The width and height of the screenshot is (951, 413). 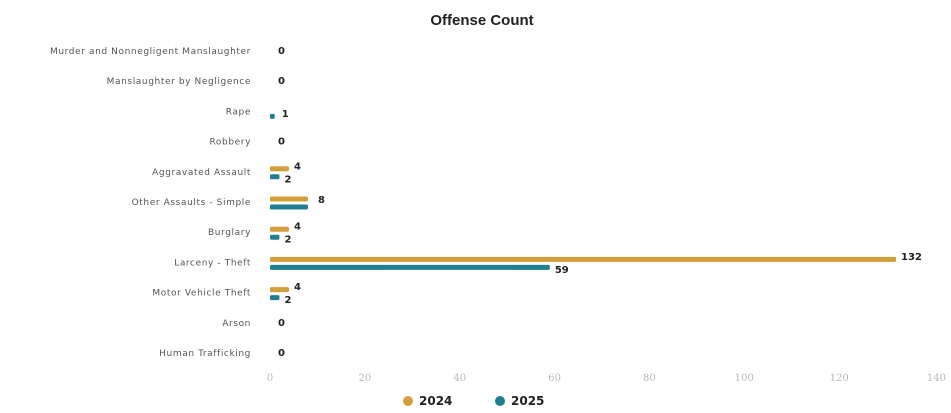 I want to click on category-label: Burglary, so click(x=229, y=233).